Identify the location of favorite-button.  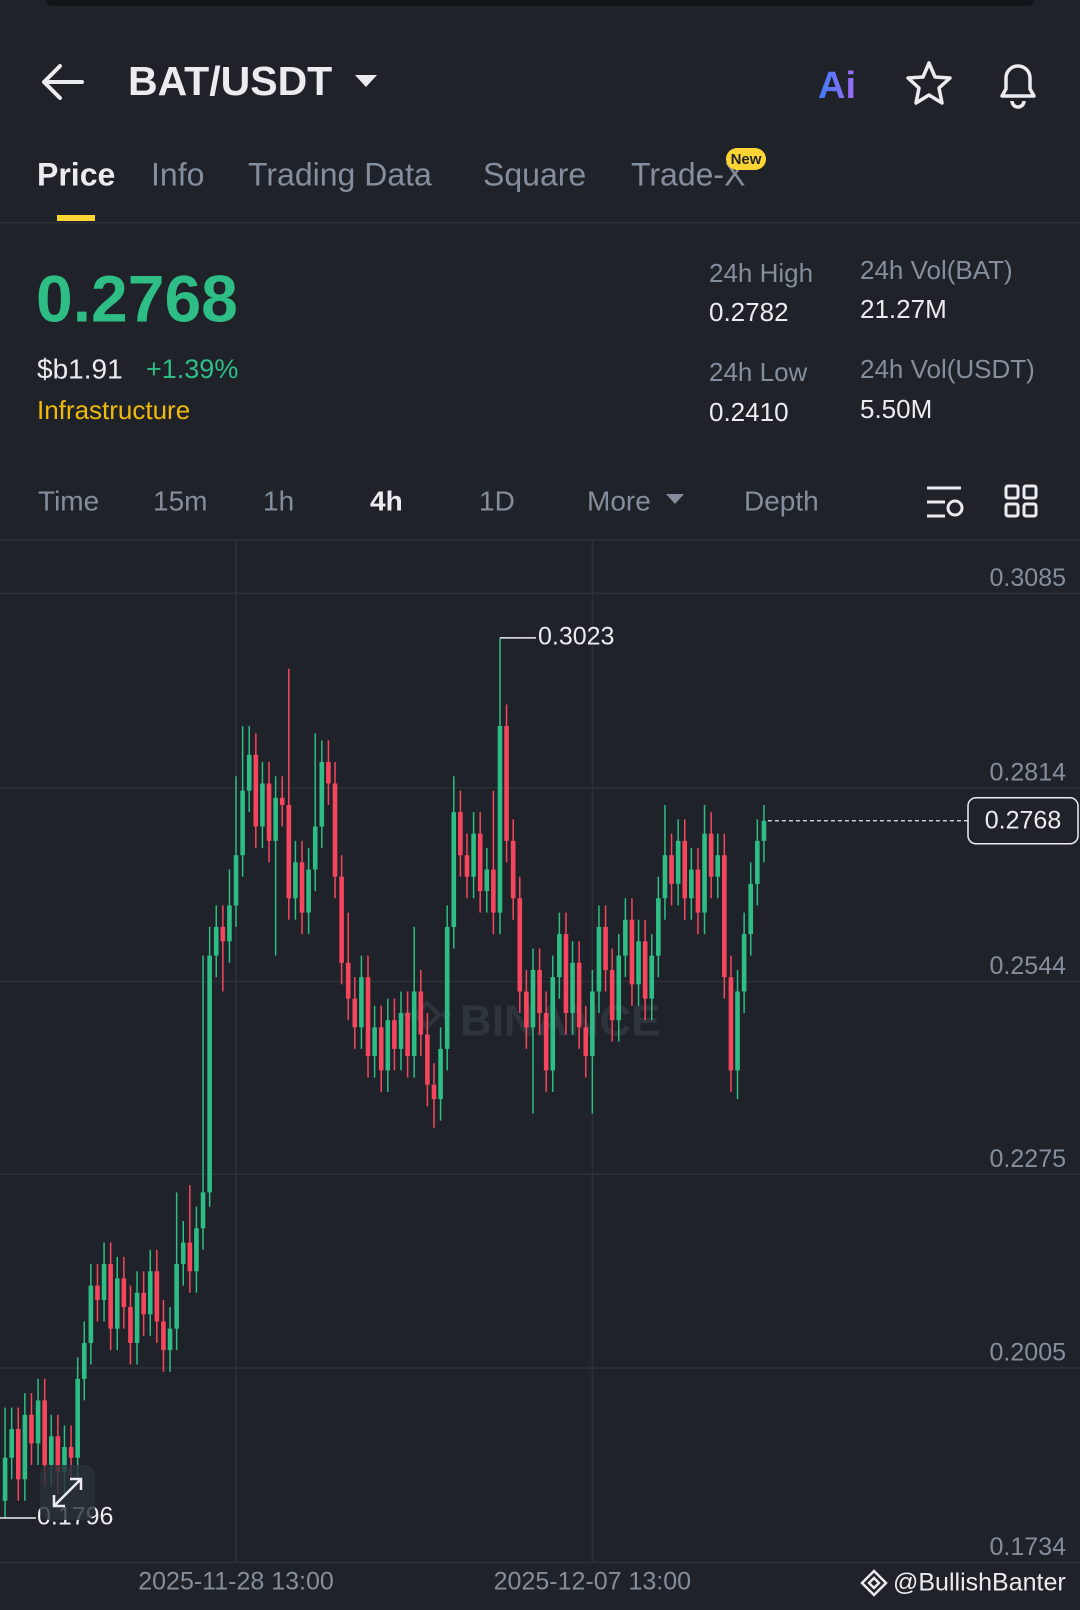
(929, 83).